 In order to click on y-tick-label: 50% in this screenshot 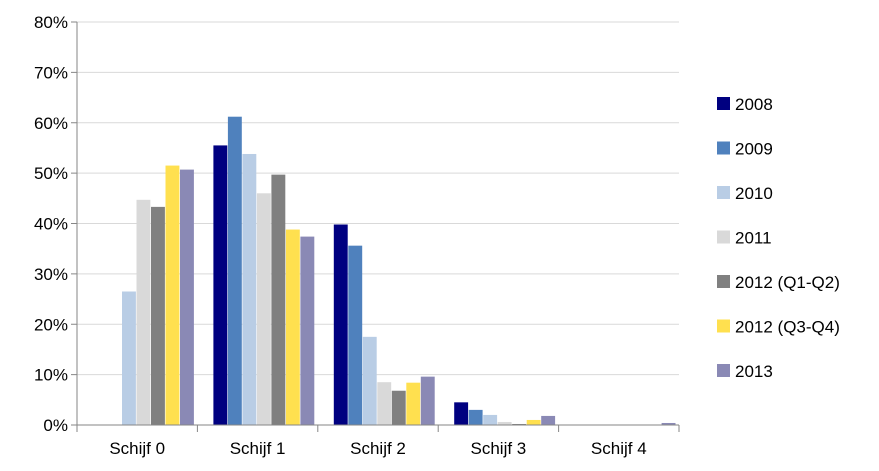, I will do `click(51, 173)`.